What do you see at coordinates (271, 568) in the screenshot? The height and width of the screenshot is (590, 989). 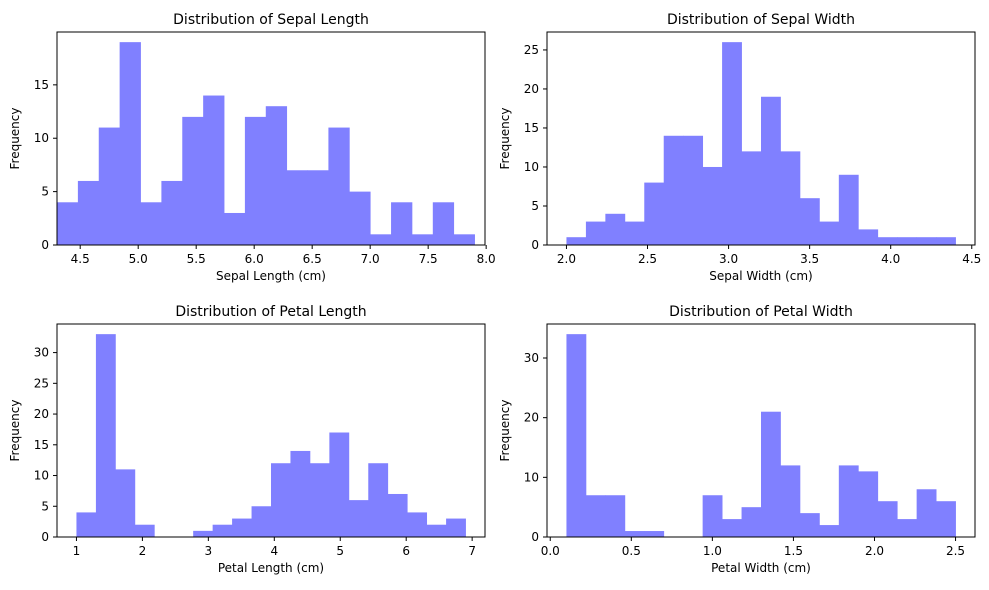 I see `x-axis-label: Petal Length (cm)` at bounding box center [271, 568].